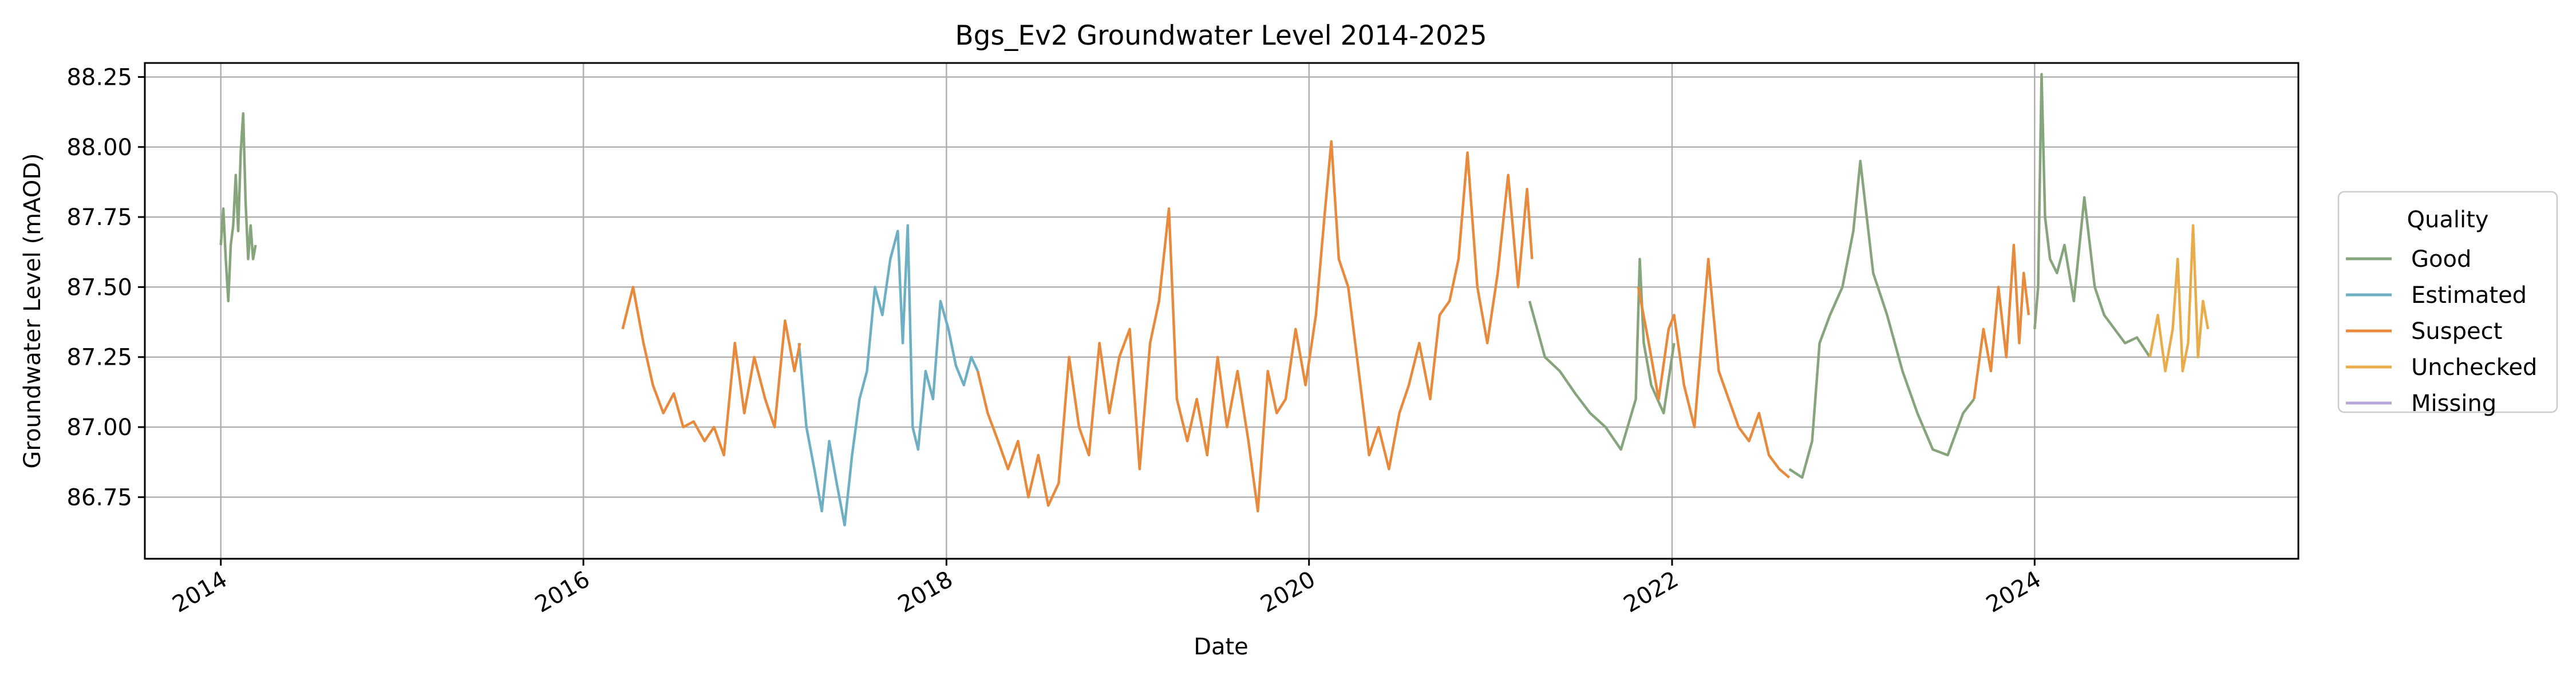 The width and height of the screenshot is (2576, 687). I want to click on y-axis: 86.75 87.00 87.25 87.50 87.75 88.00 88.25, so click(105, 288).